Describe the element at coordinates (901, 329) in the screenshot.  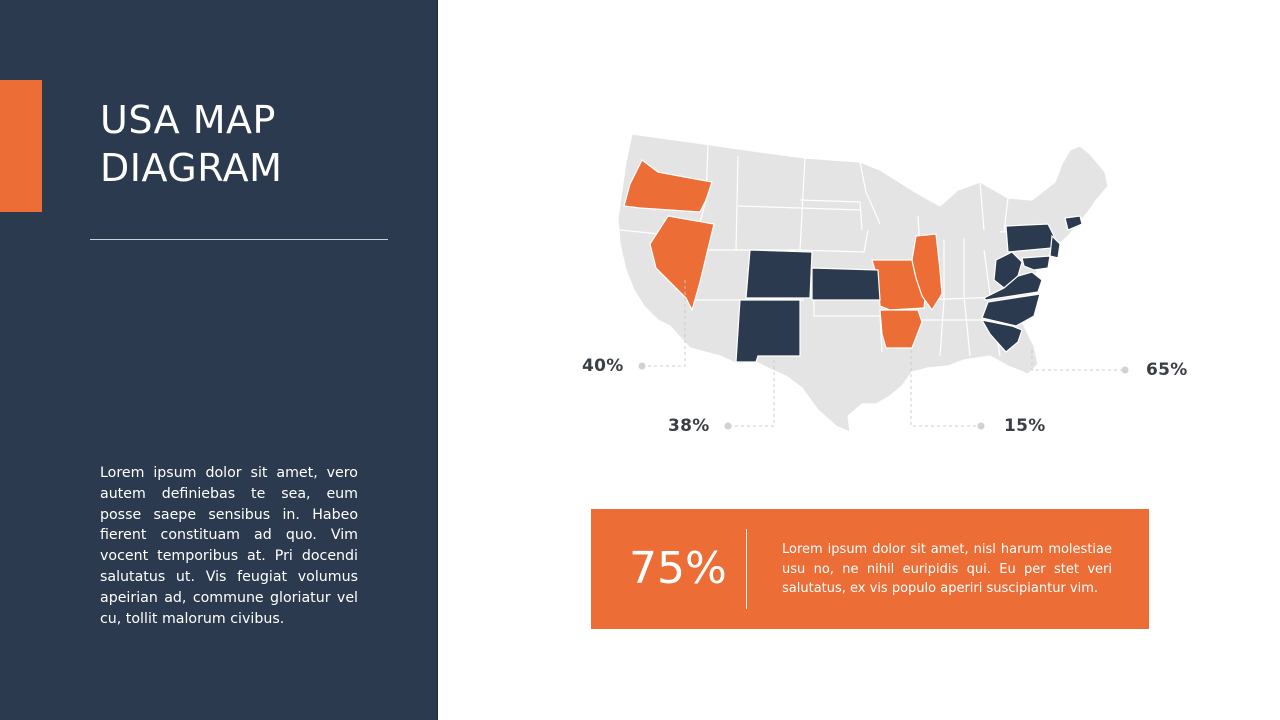
I see `state-arkansas` at that location.